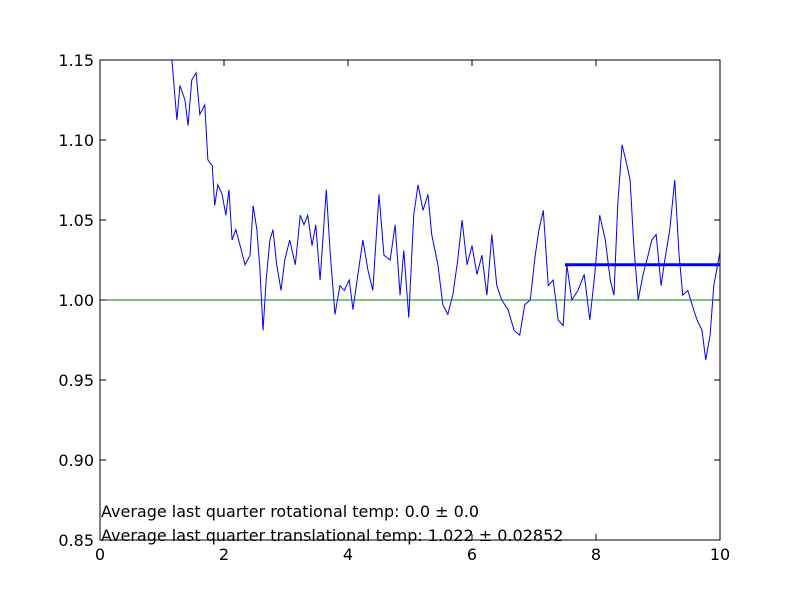  What do you see at coordinates (472, 554) in the screenshot?
I see `x-tick-label: 6` at bounding box center [472, 554].